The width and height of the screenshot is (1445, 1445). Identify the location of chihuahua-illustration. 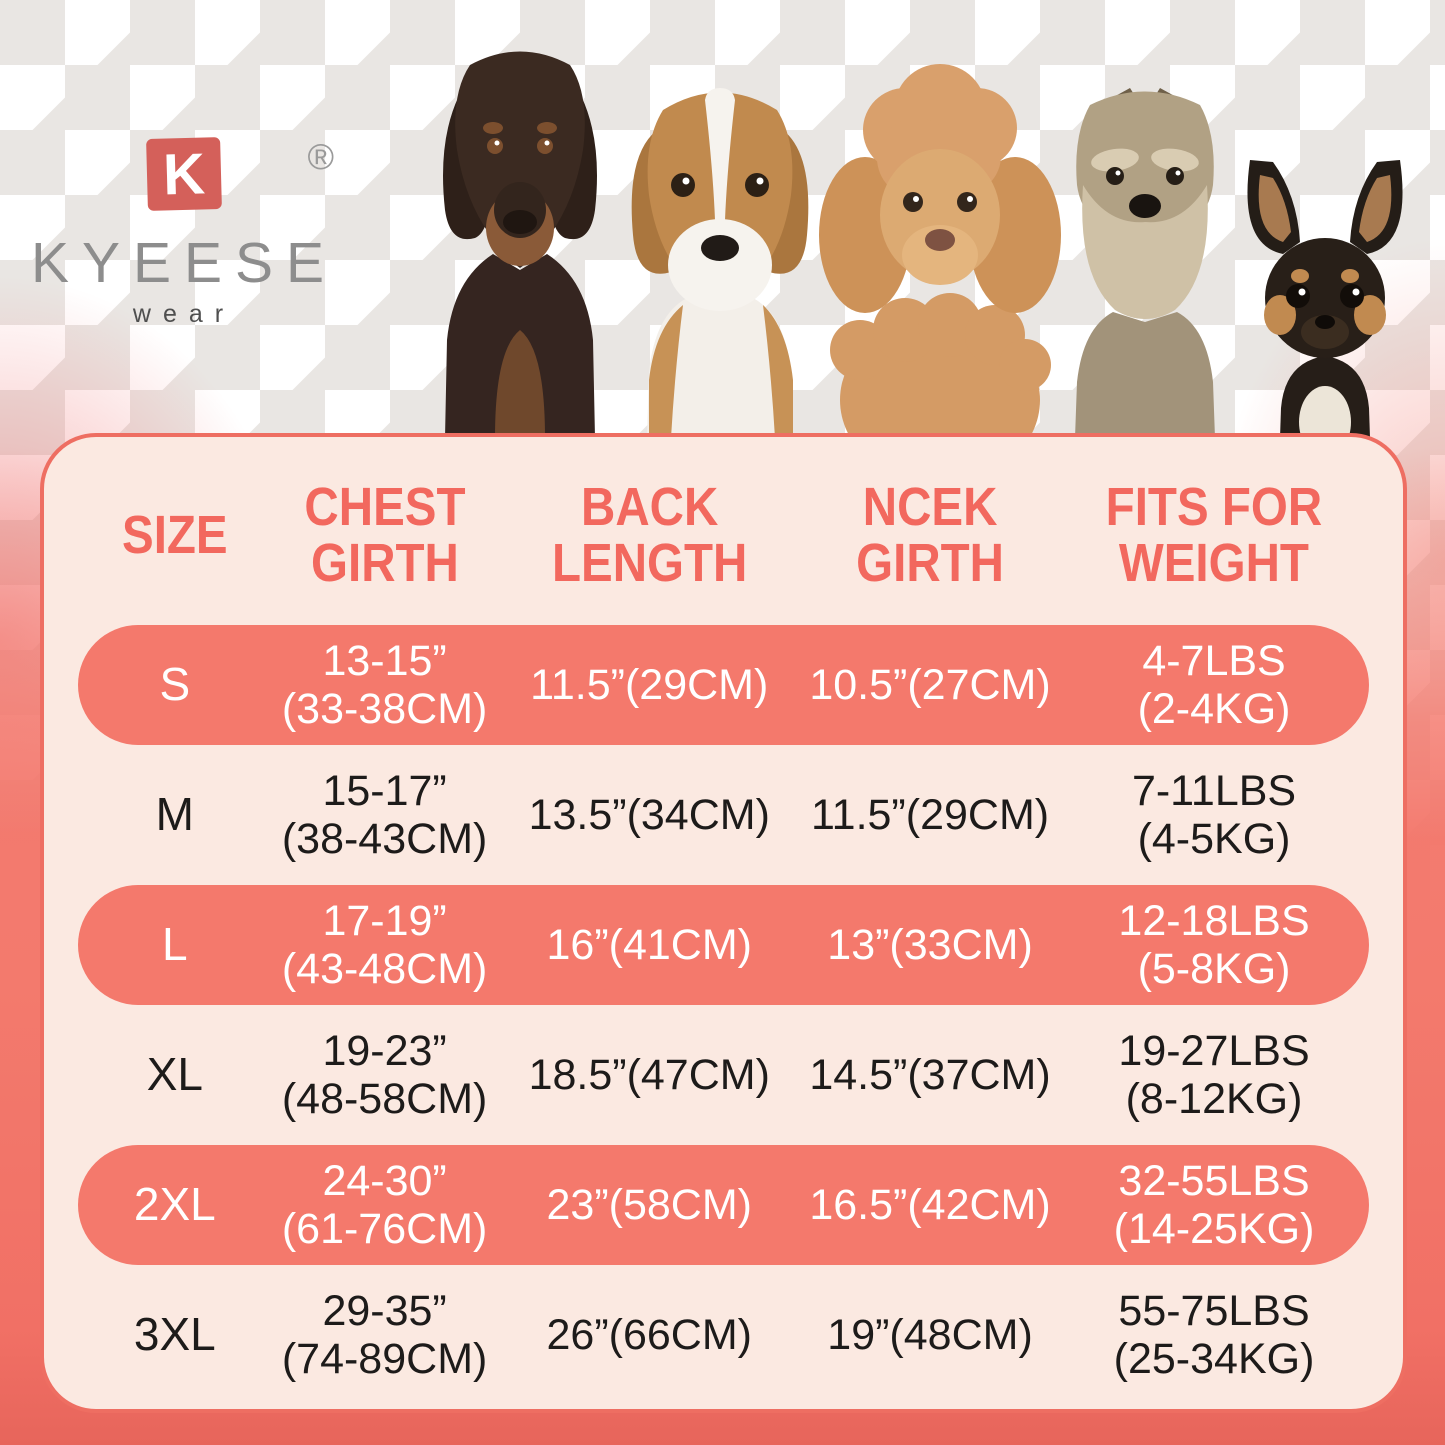
(1325, 299).